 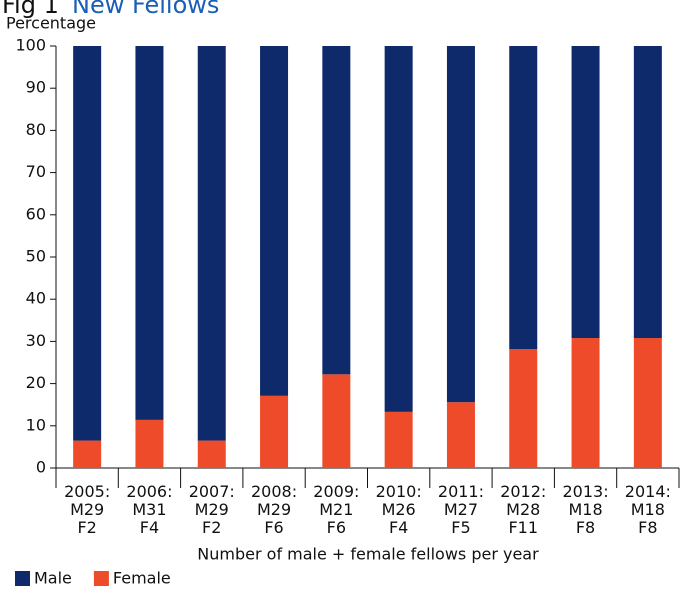 I want to click on y-axis-label: Percentage, so click(x=51, y=23).